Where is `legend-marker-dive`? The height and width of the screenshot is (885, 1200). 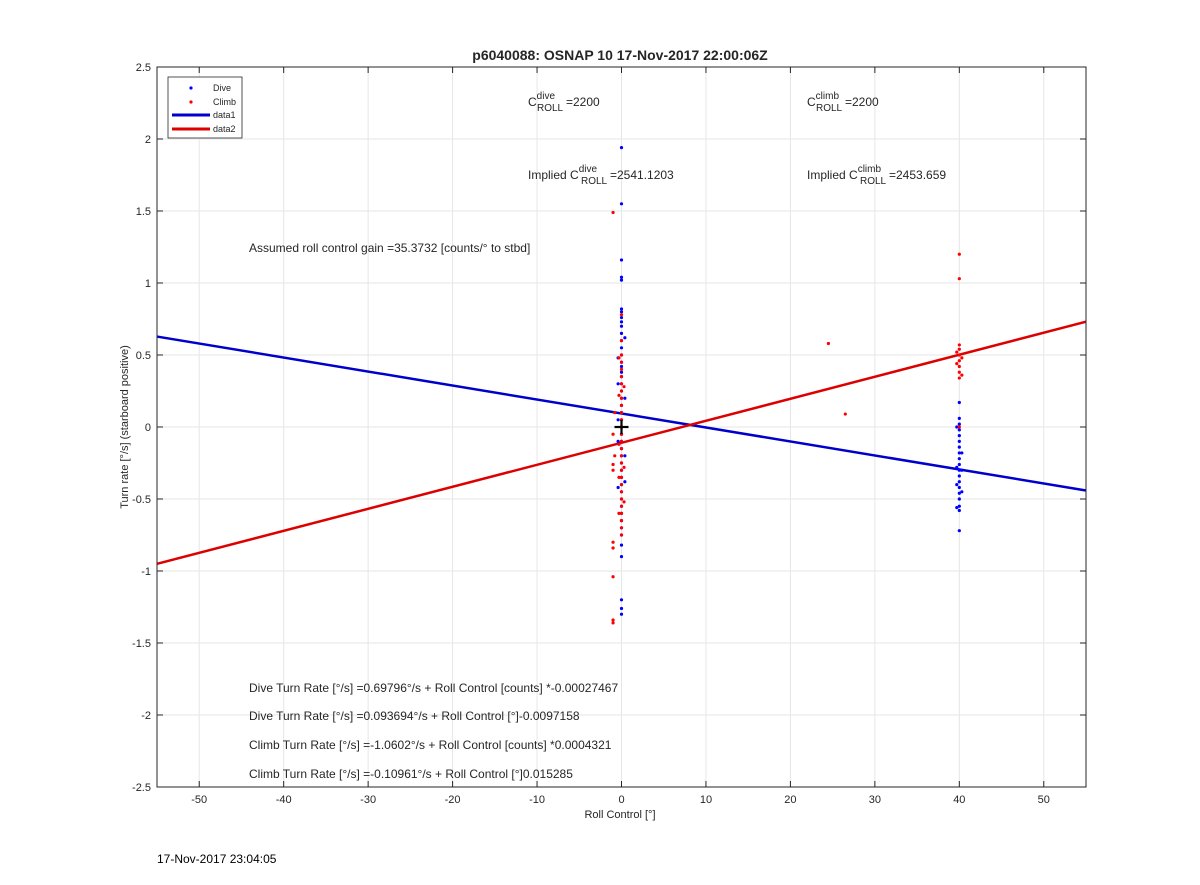 legend-marker-dive is located at coordinates (191, 88).